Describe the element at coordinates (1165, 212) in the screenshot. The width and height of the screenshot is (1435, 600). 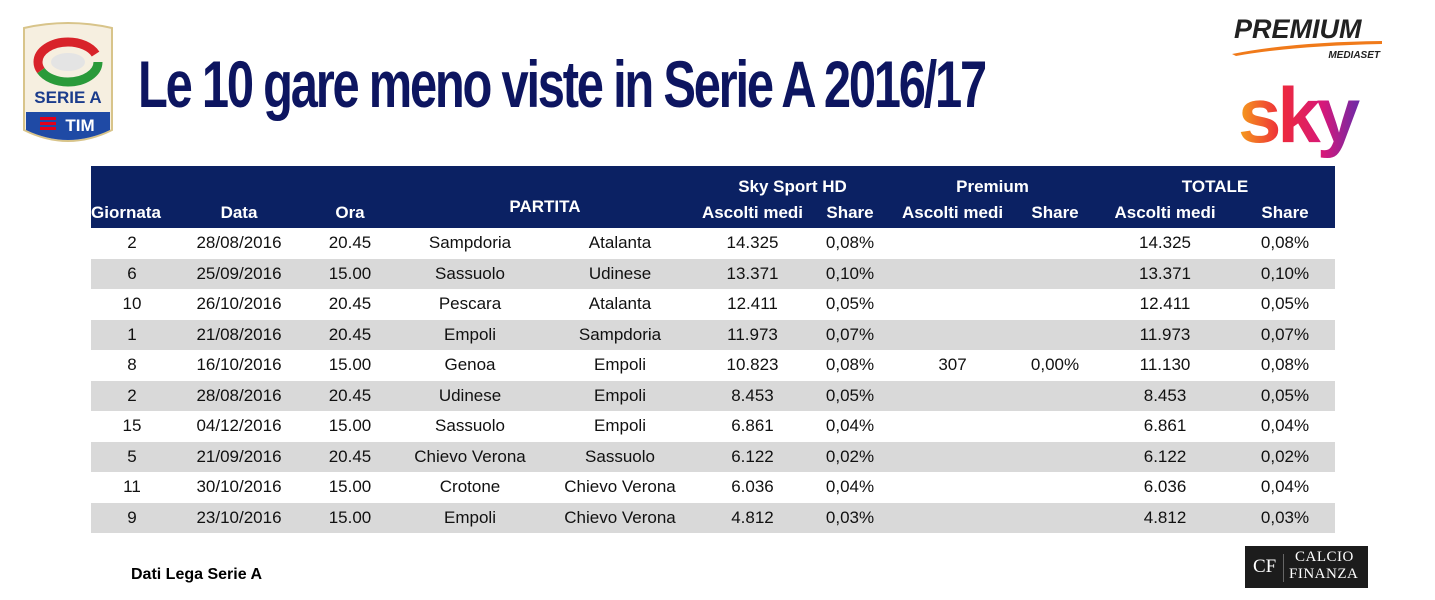
I see `col-tot-ascolti: Ascolti medi` at that location.